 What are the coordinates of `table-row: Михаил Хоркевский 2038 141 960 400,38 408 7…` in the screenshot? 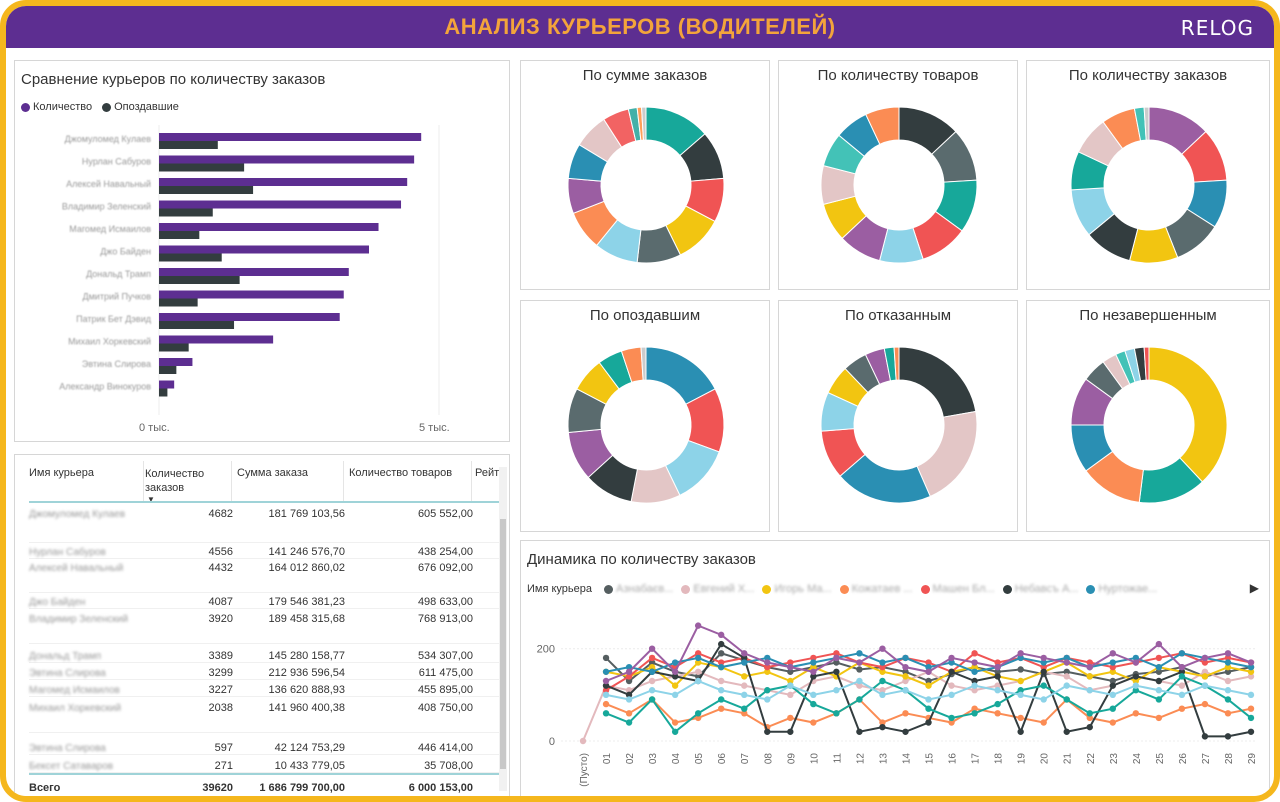 It's located at (264, 716).